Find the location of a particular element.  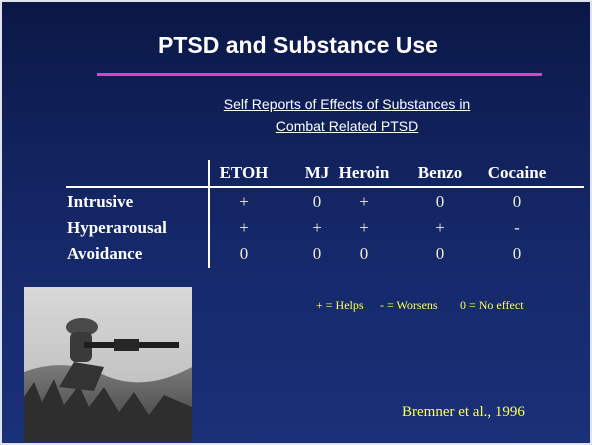

subtitle: Combat Related PTSD is located at coordinates (347, 126).